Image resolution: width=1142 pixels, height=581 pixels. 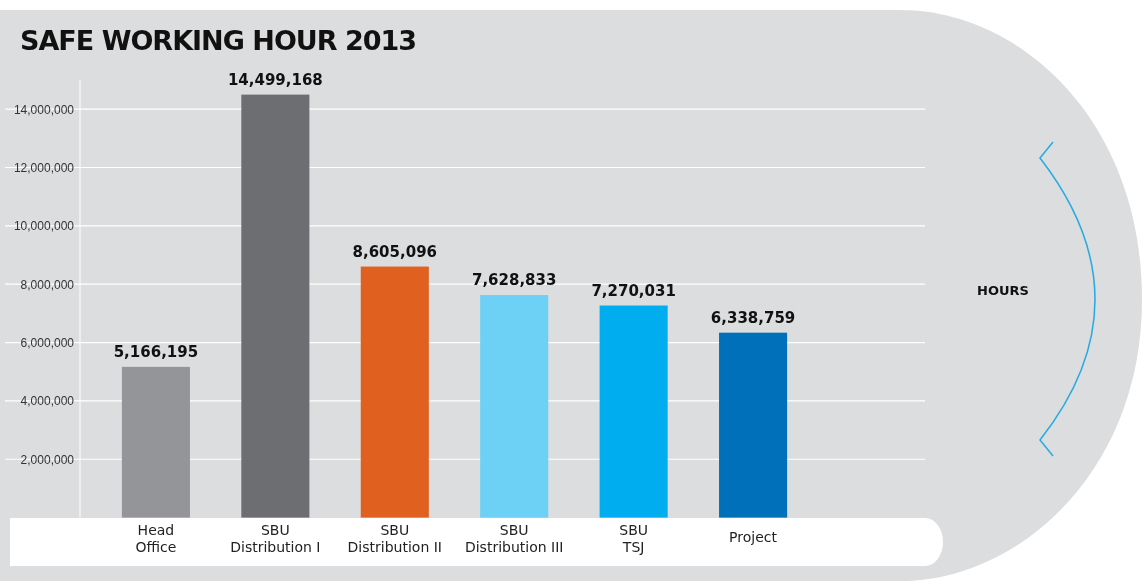 I want to click on data-label: 7,270,031, so click(x=633, y=290).